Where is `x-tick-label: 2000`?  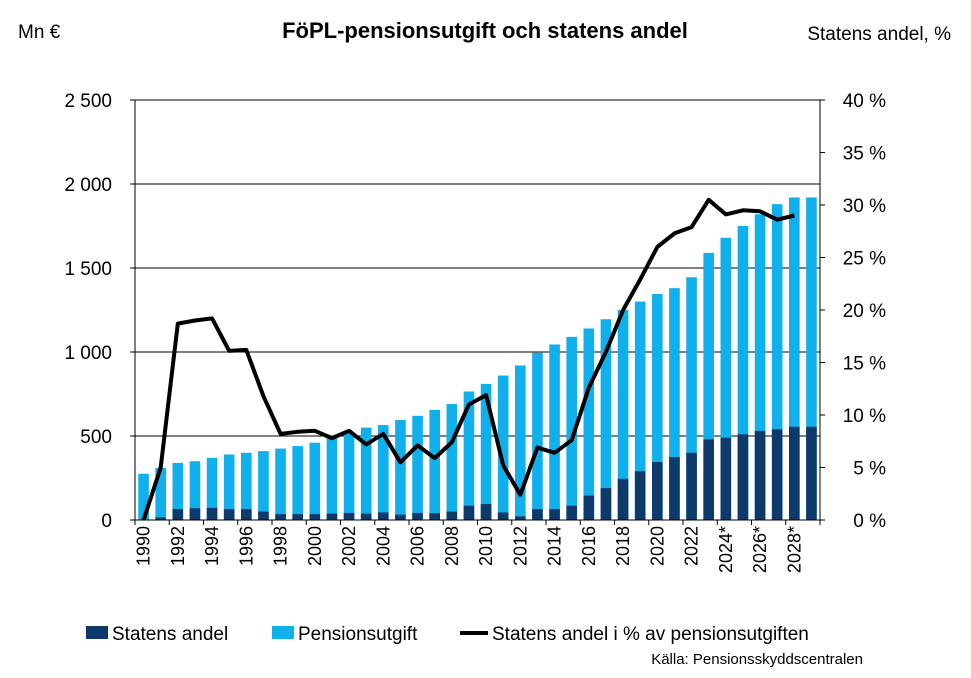
x-tick-label: 2000 is located at coordinates (315, 546).